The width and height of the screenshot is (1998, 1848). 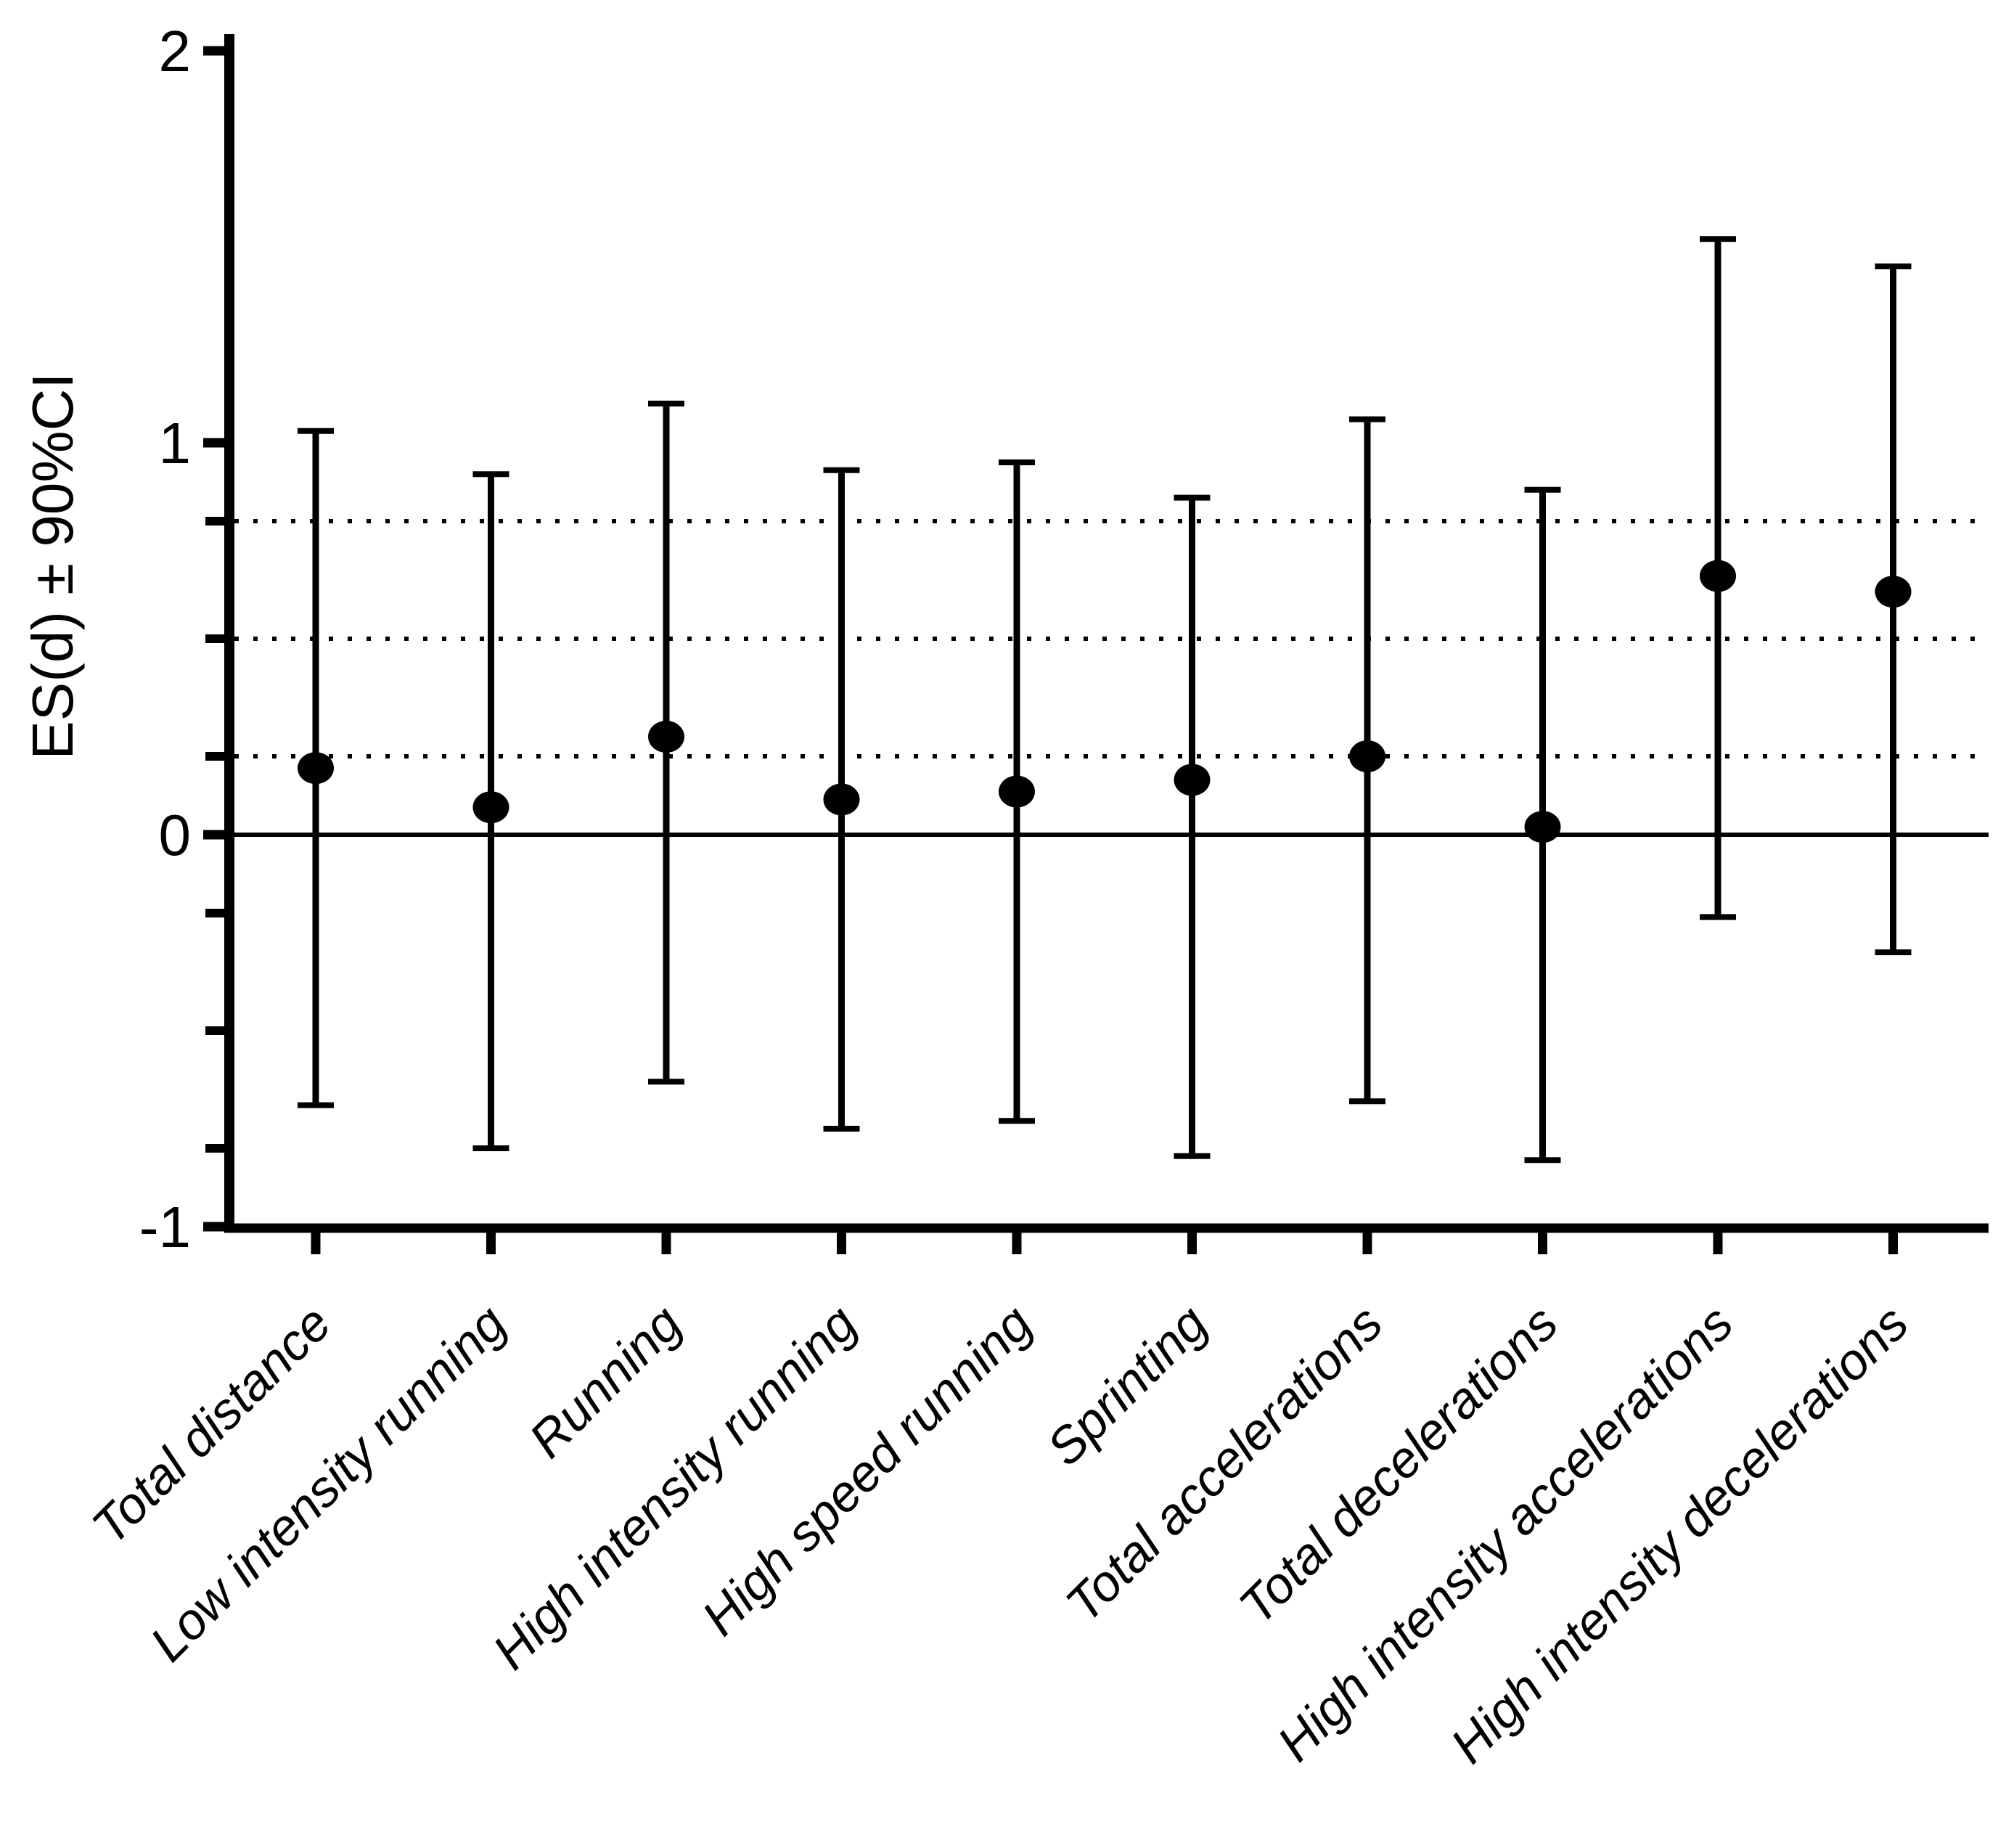 What do you see at coordinates (165, 1227) in the screenshot?
I see `y-tick-label: -1` at bounding box center [165, 1227].